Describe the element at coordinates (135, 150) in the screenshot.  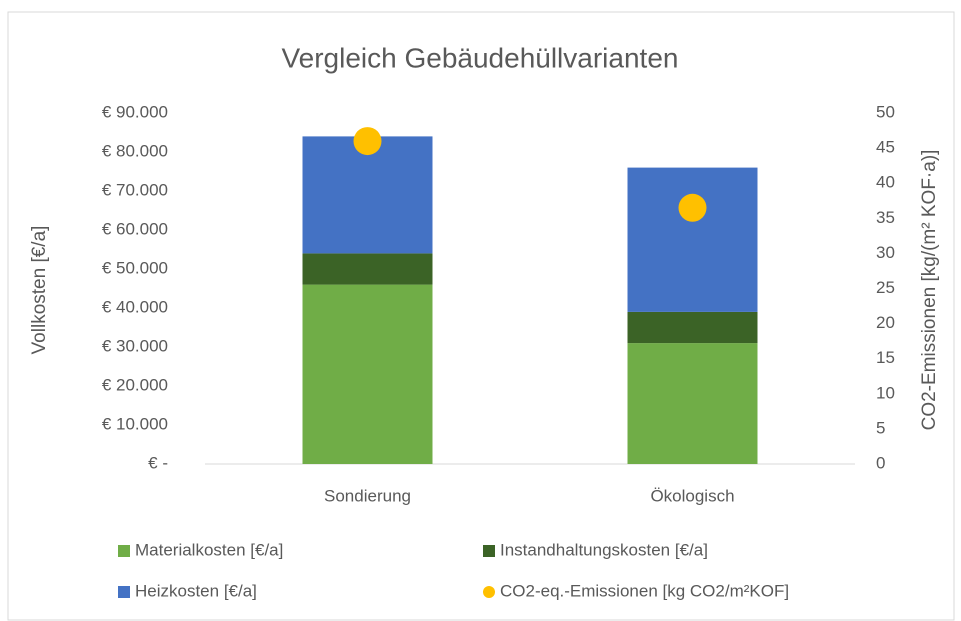
I see `y-tick-label: € 80.000` at that location.